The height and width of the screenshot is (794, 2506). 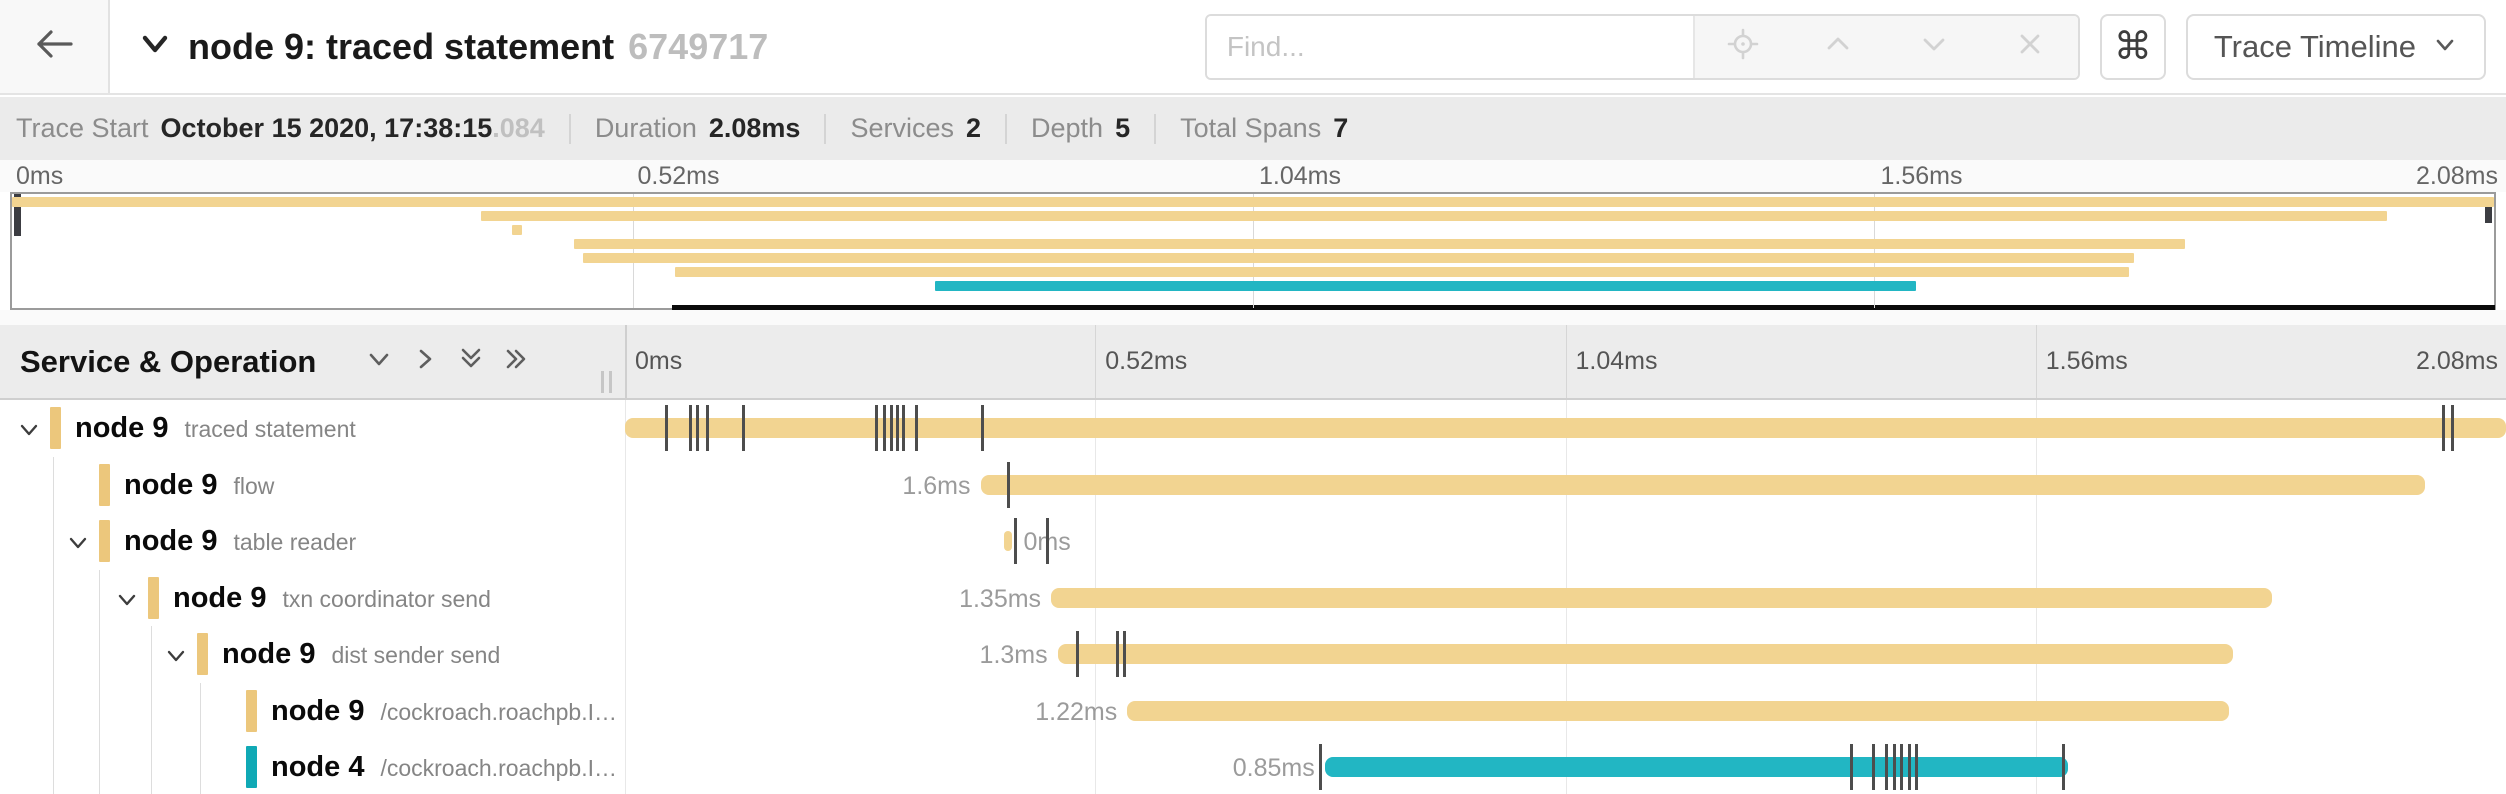 I want to click on operation-name: traced statement, so click(x=270, y=429).